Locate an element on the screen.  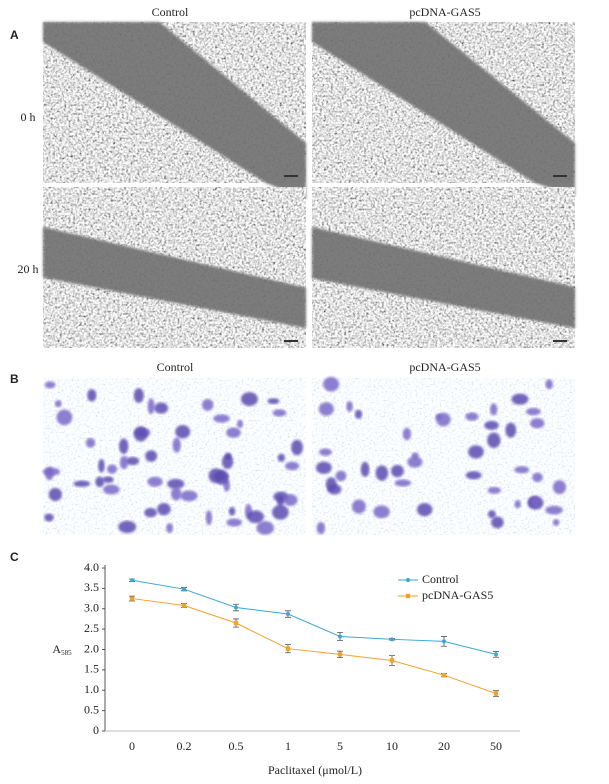
x-tick-label: 50 is located at coordinates (496, 746).